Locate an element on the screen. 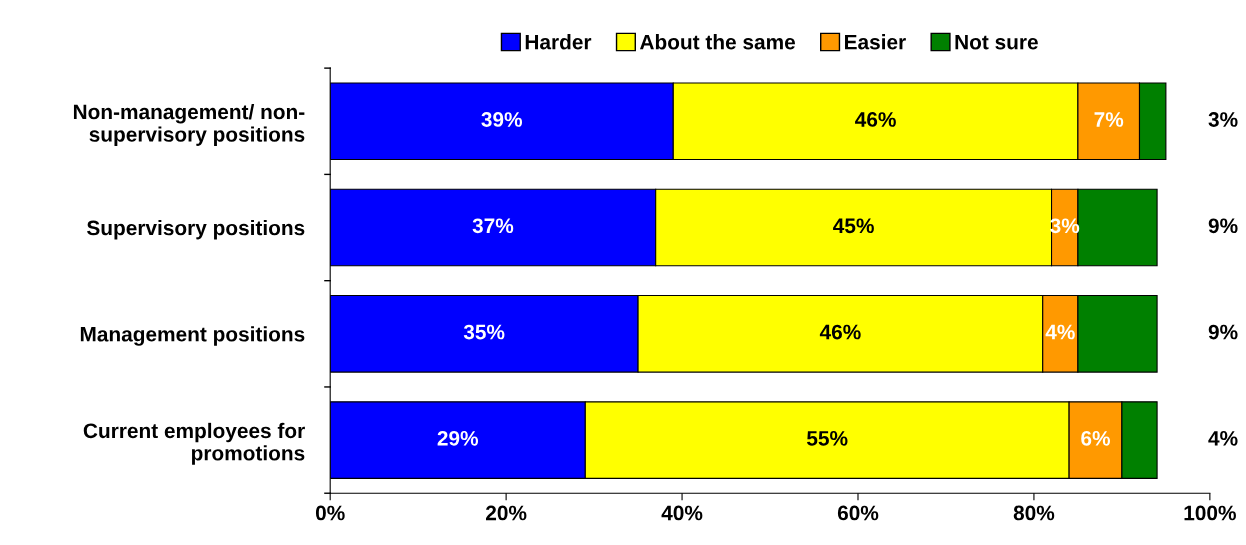 This screenshot has height=545, width=1246. data-label: 6% is located at coordinates (1096, 438).